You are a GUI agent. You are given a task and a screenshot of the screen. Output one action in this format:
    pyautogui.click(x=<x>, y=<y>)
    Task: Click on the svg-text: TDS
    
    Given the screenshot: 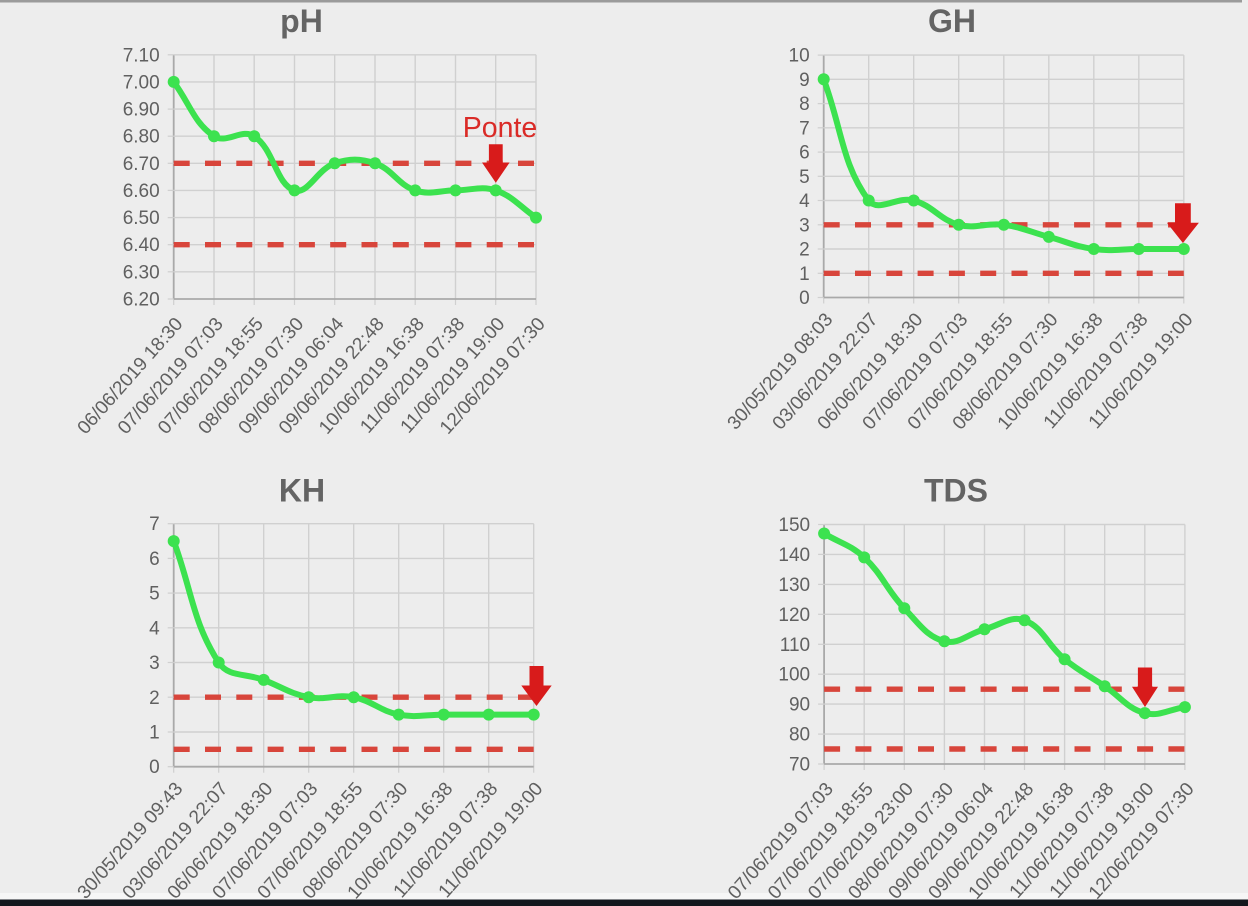 What is the action you would take?
    pyautogui.click(x=956, y=491)
    